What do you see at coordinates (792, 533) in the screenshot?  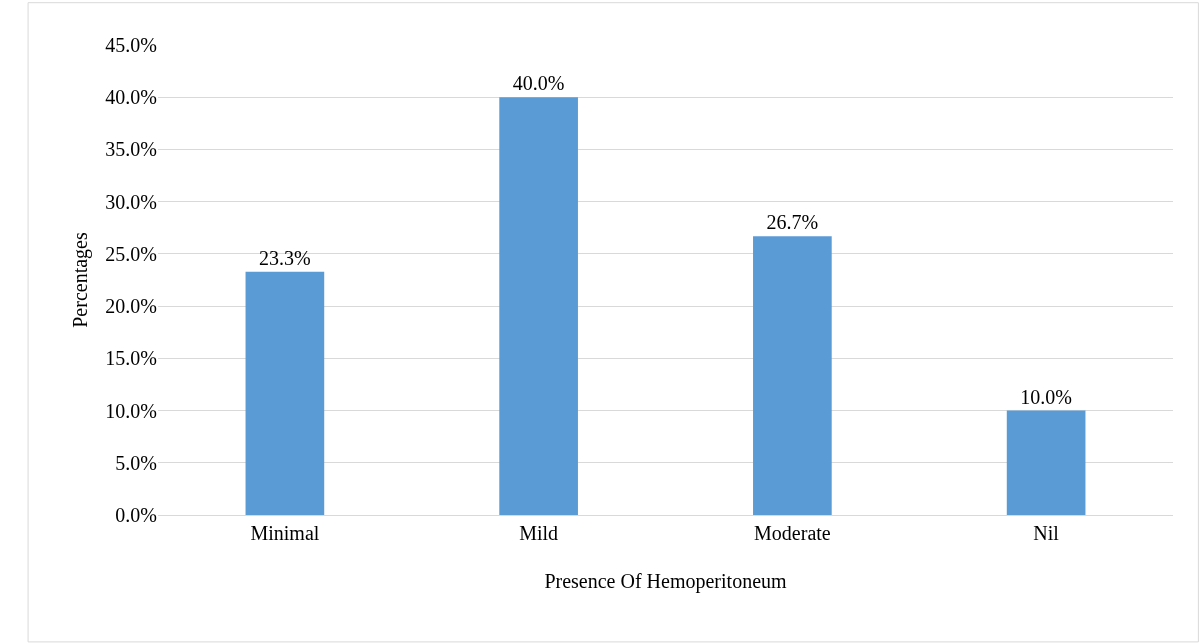 I see `x-tick-label: Moderate` at bounding box center [792, 533].